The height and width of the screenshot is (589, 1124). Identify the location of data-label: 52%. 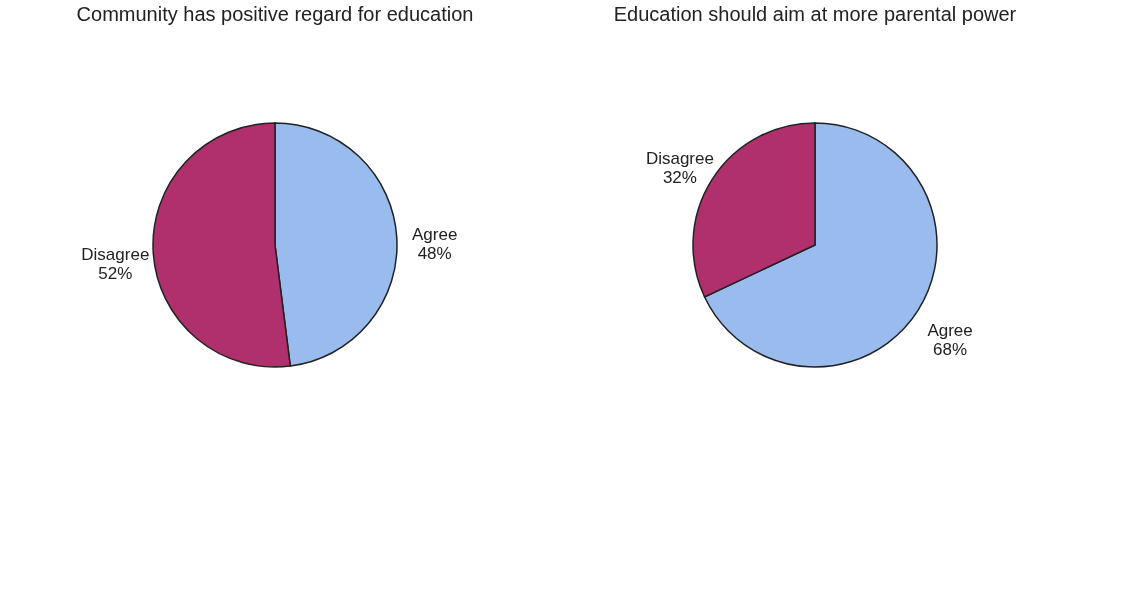
(115, 274).